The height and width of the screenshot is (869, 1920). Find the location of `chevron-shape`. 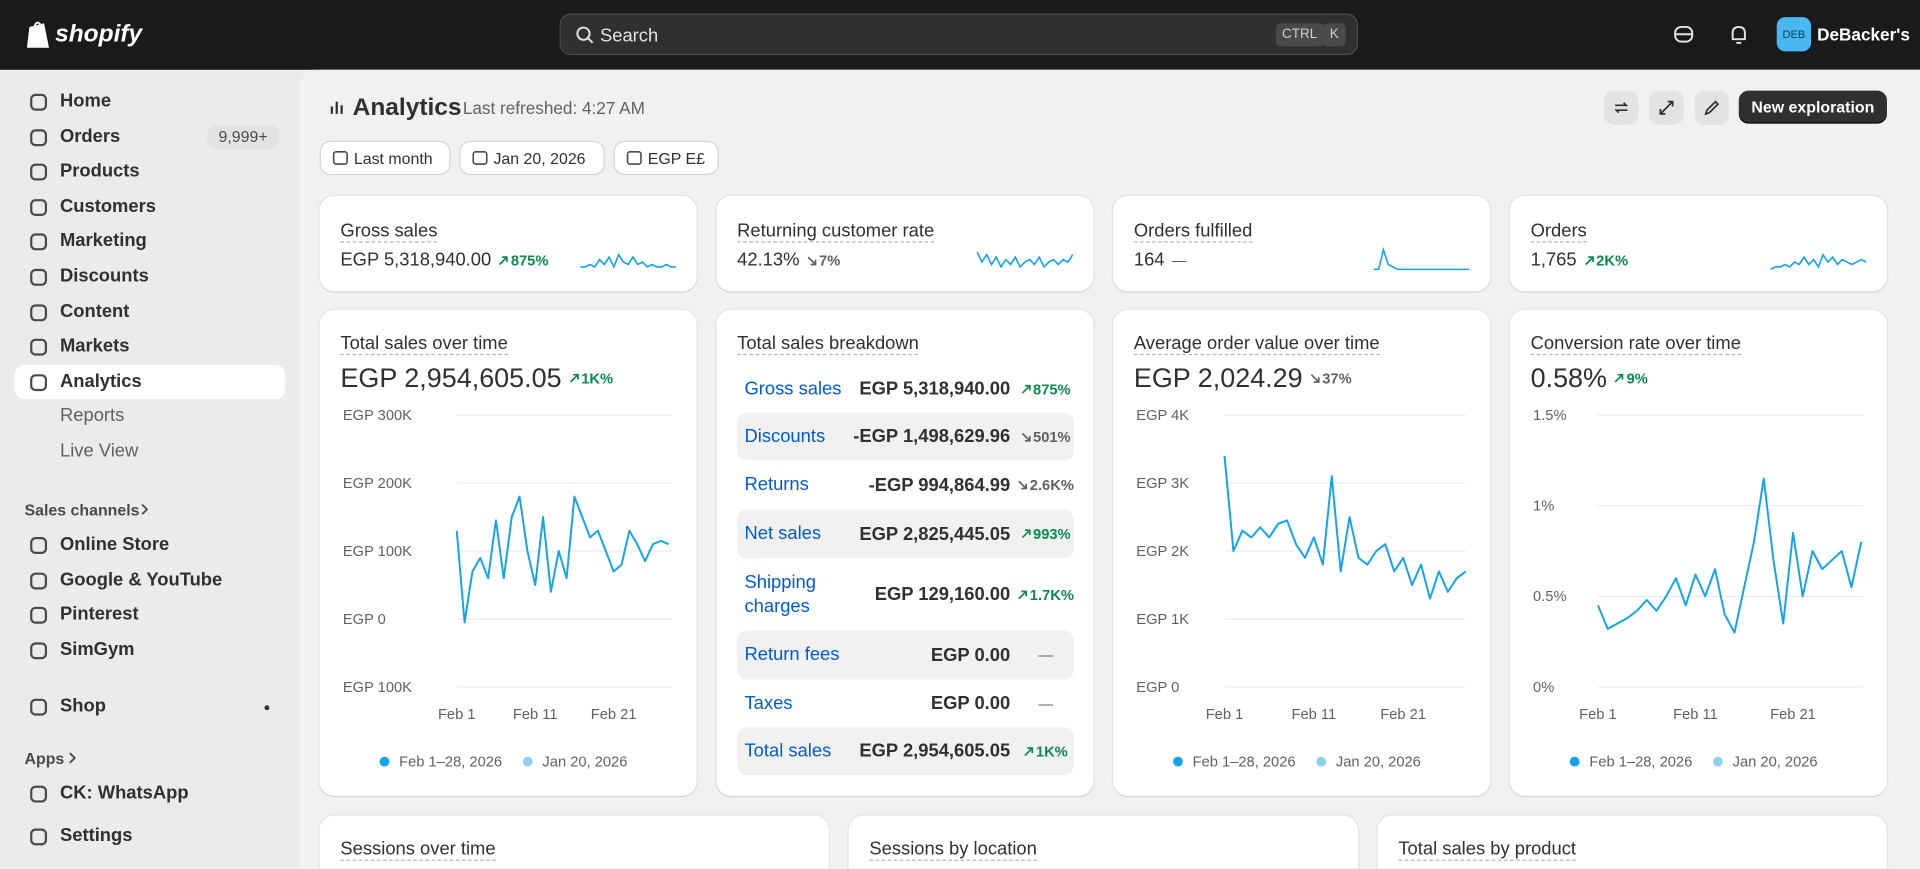

chevron-shape is located at coordinates (145, 509).